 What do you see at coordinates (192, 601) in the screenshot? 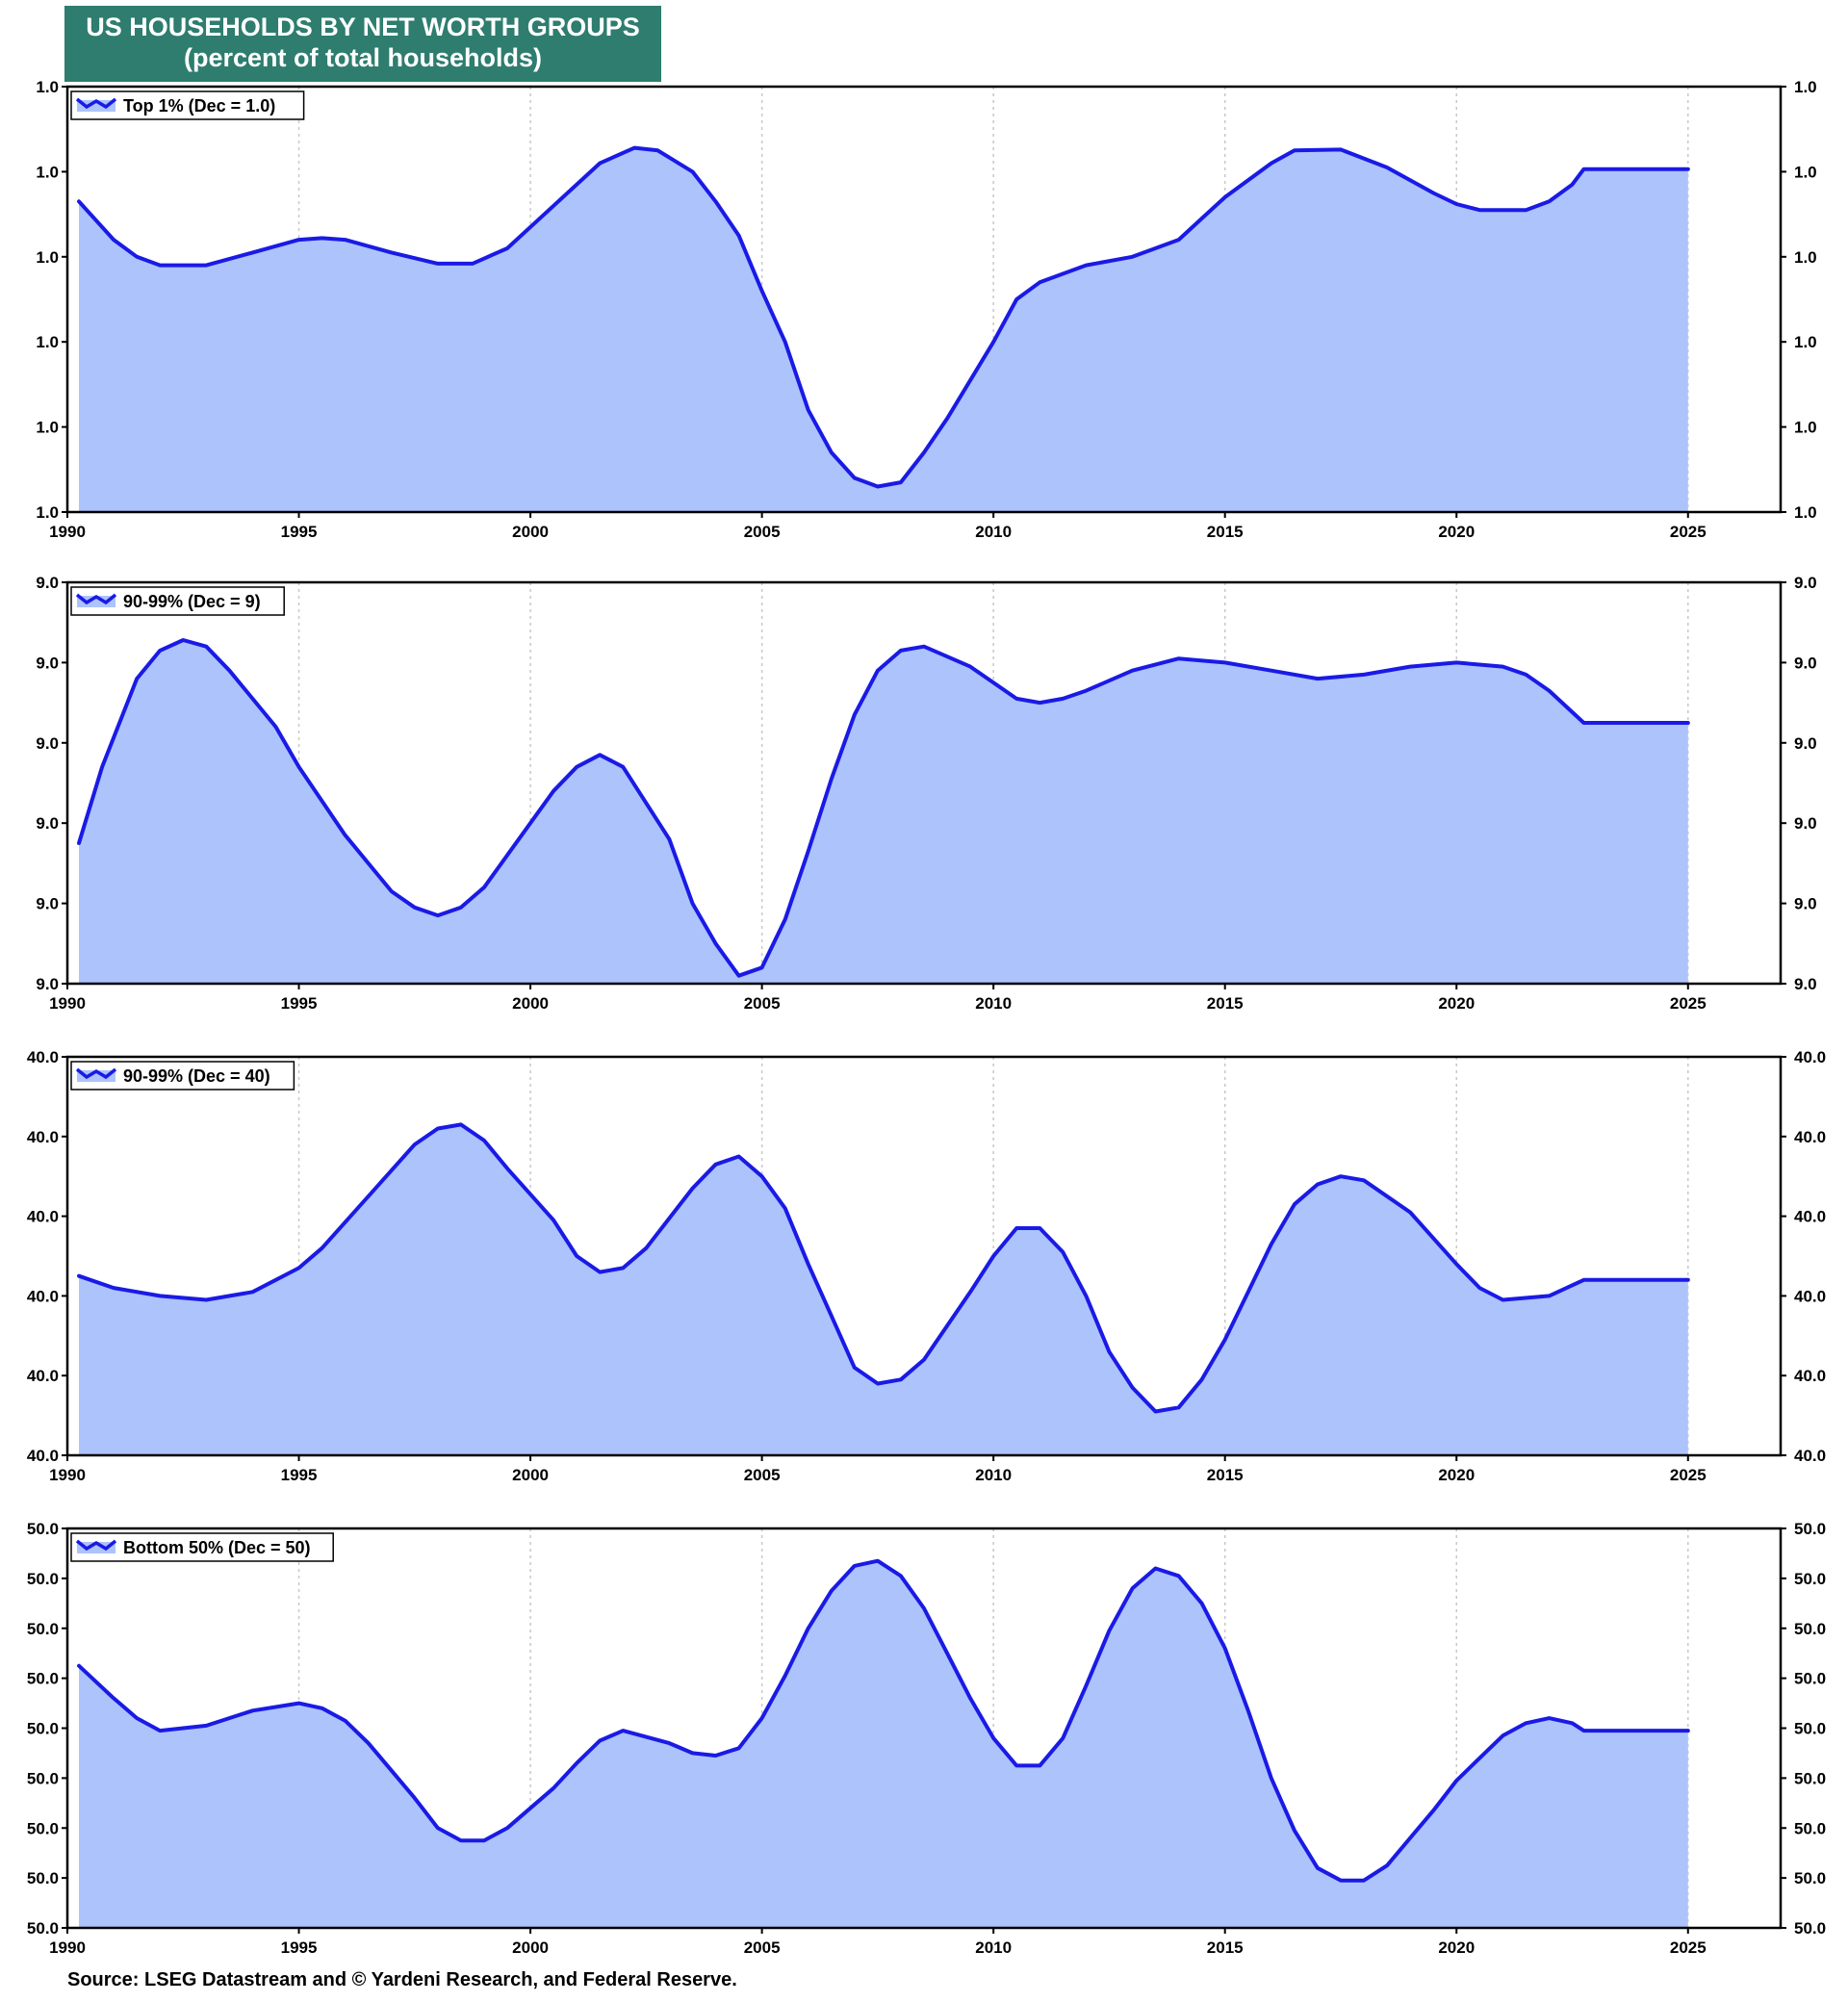
I see `legend-label: 90-99% (Dec = 9)` at bounding box center [192, 601].